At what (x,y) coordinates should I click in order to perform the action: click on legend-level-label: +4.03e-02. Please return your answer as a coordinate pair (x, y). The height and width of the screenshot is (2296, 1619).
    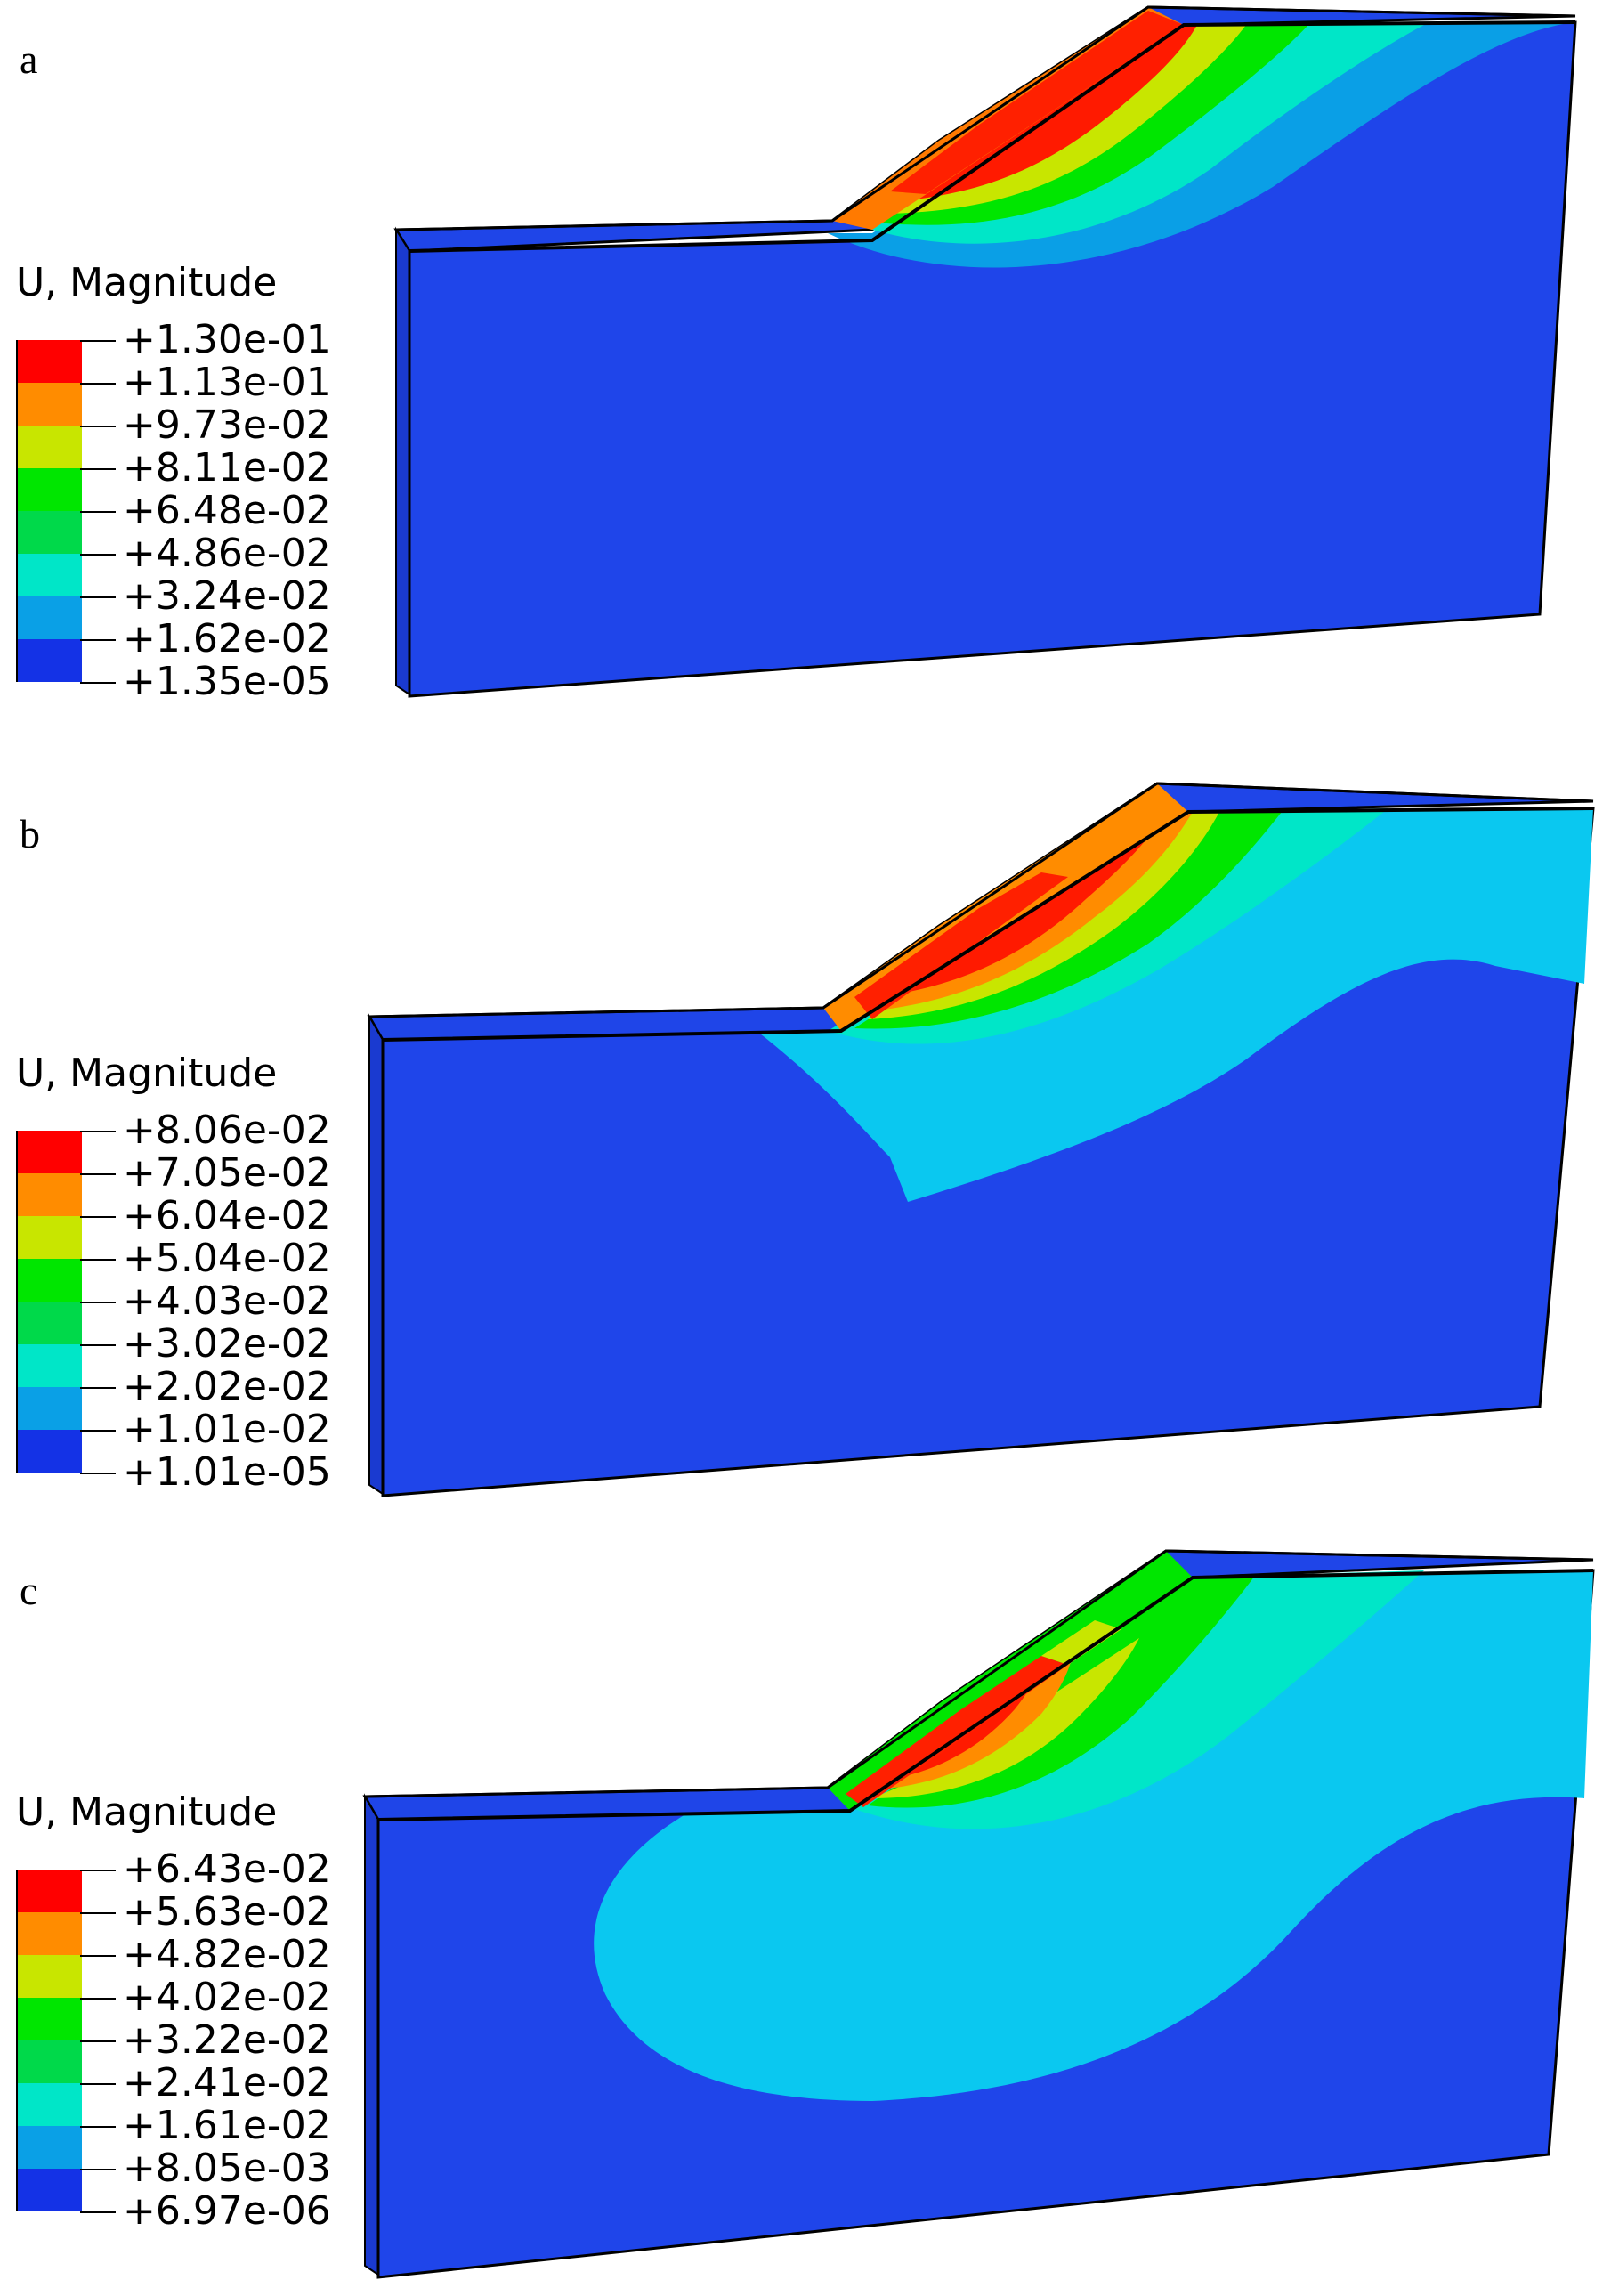
    Looking at the image, I should click on (227, 1301).